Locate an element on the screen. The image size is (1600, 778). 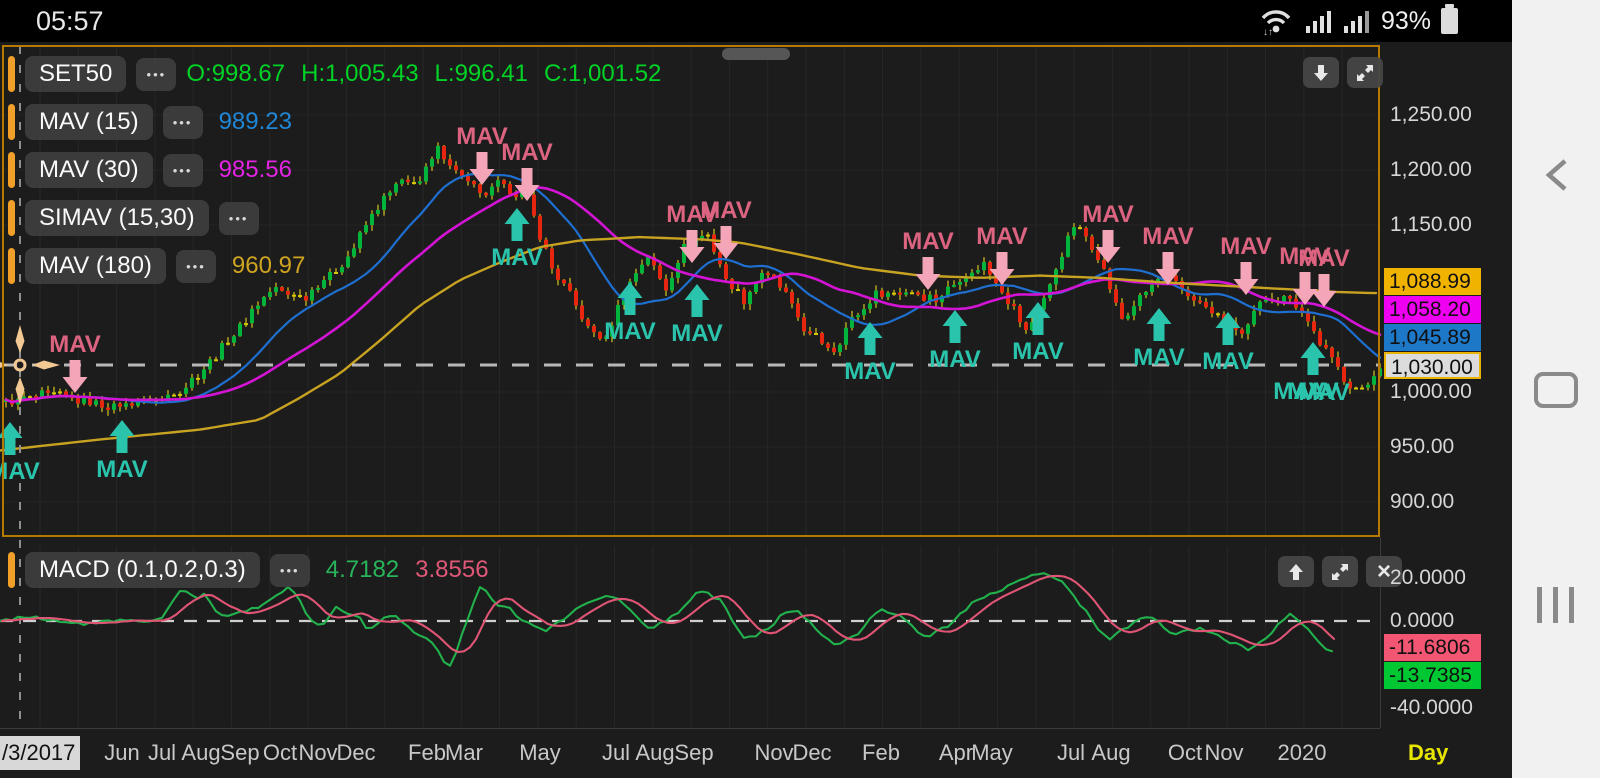
symbol-pill: SET50 is located at coordinates (76, 74).